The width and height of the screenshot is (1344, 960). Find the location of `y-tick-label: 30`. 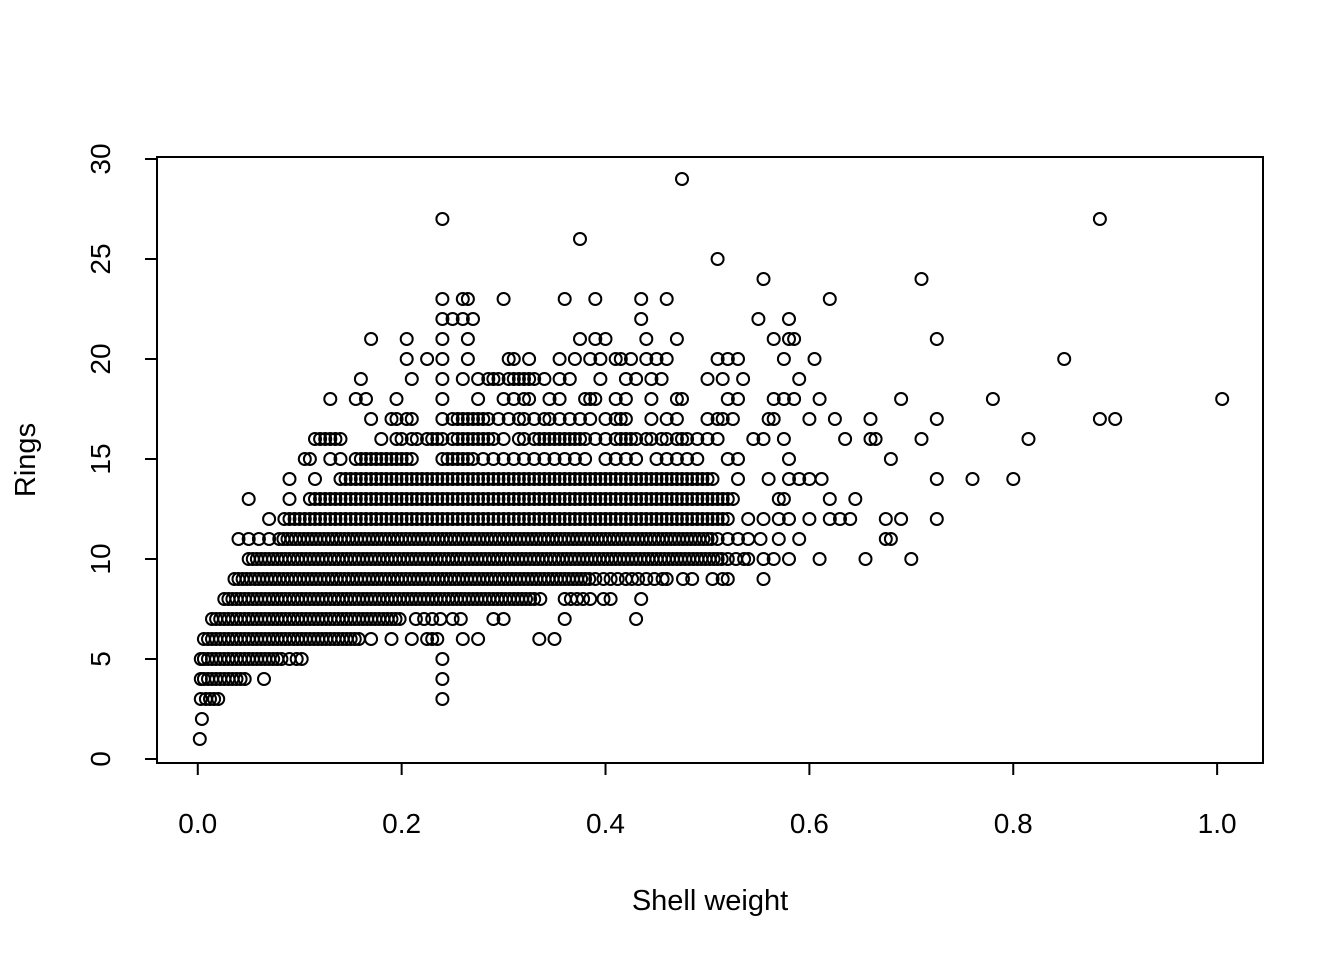

y-tick-label: 30 is located at coordinates (100, 158).